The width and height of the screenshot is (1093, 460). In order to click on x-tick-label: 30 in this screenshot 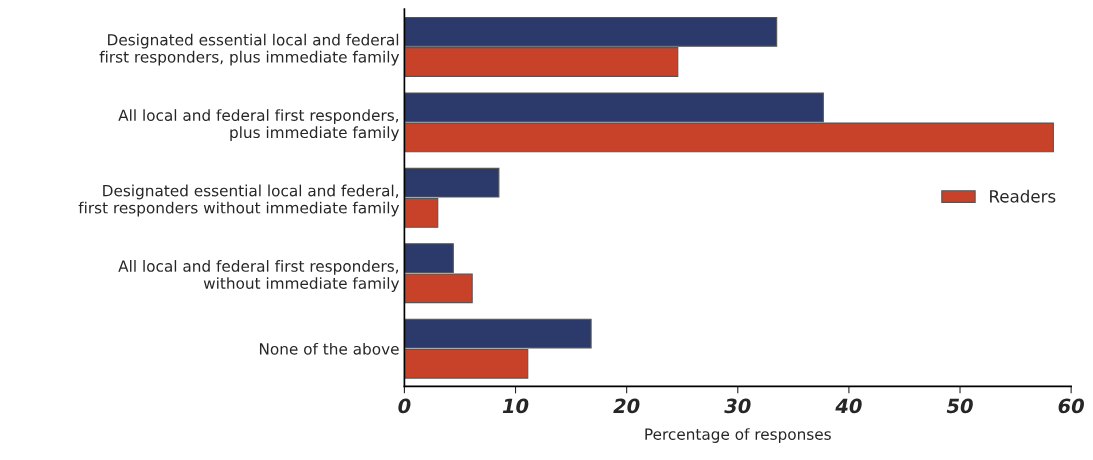, I will do `click(737, 406)`.